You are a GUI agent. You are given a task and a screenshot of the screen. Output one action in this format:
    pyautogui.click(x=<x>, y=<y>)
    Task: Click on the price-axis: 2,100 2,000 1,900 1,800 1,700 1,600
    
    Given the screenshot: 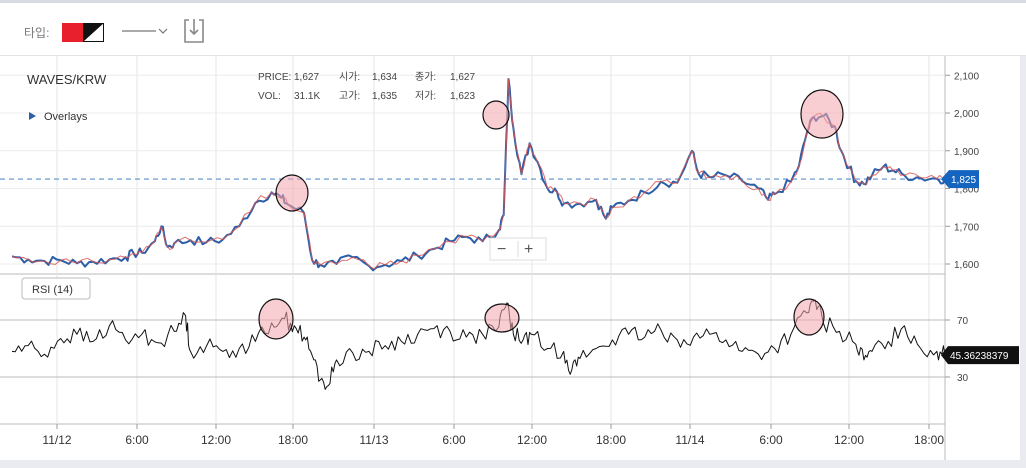 What is the action you would take?
    pyautogui.click(x=962, y=171)
    